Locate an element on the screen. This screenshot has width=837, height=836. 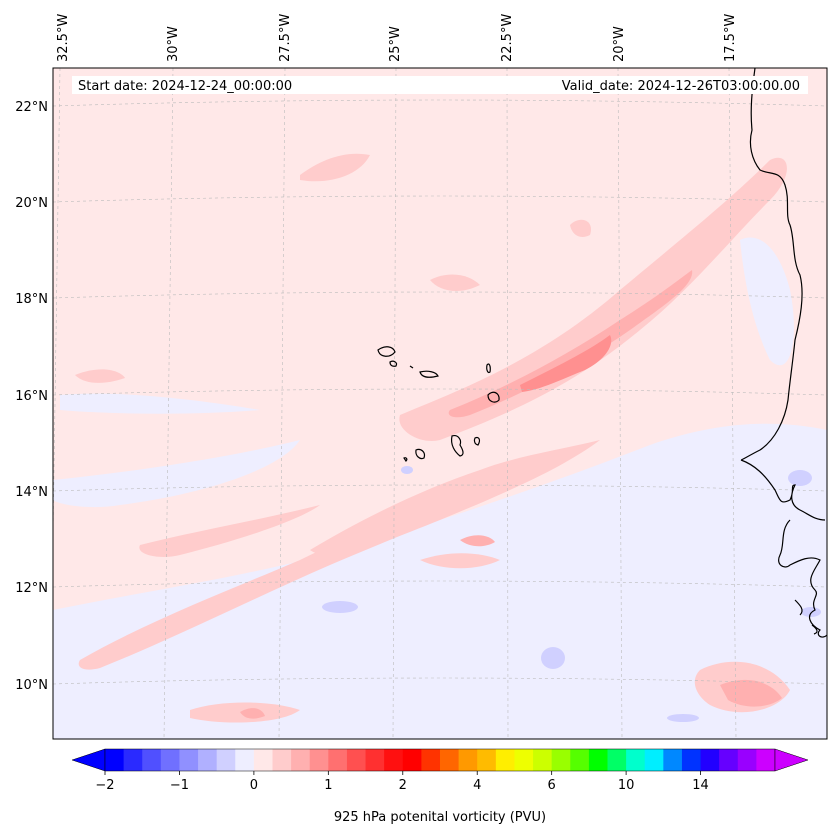
colorbar-cells is located at coordinates (440, 760).